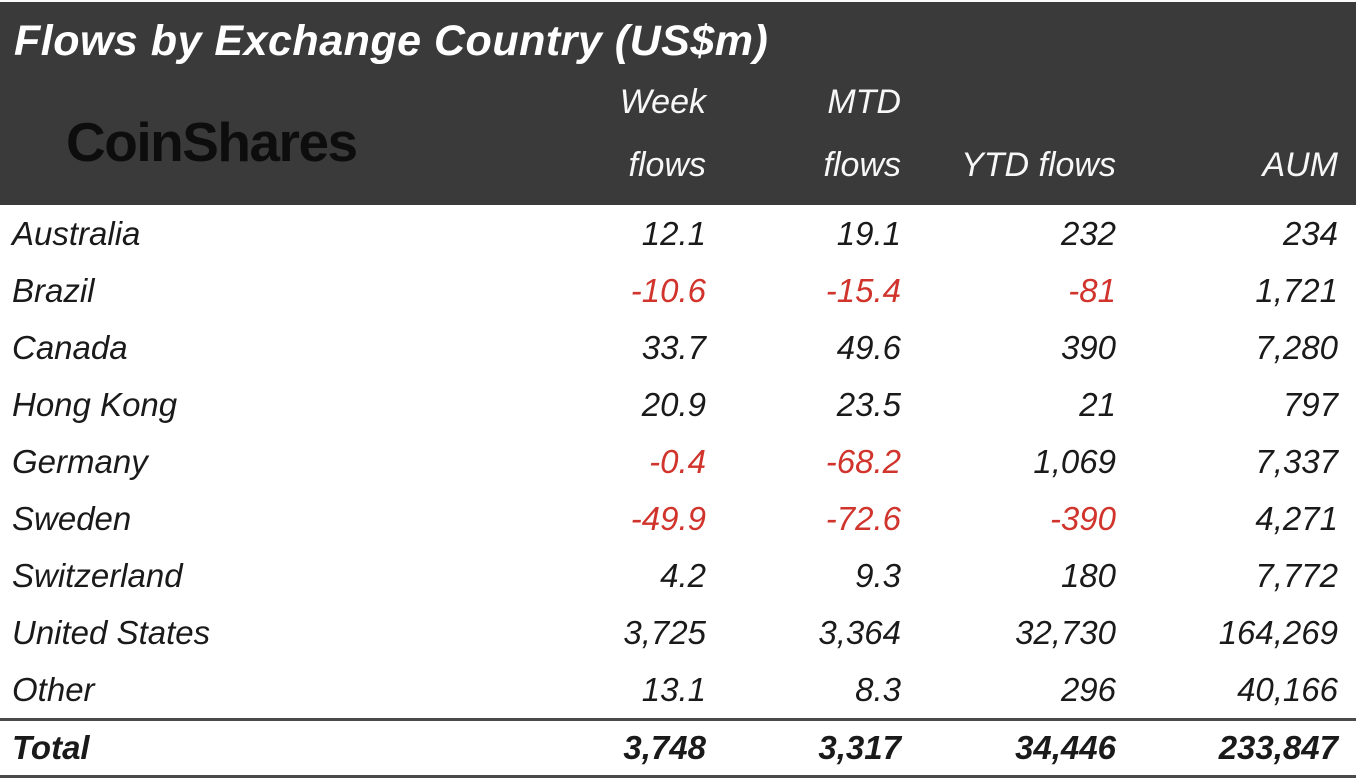 The image size is (1356, 780). I want to click on country-cell: Canada, so click(70, 347).